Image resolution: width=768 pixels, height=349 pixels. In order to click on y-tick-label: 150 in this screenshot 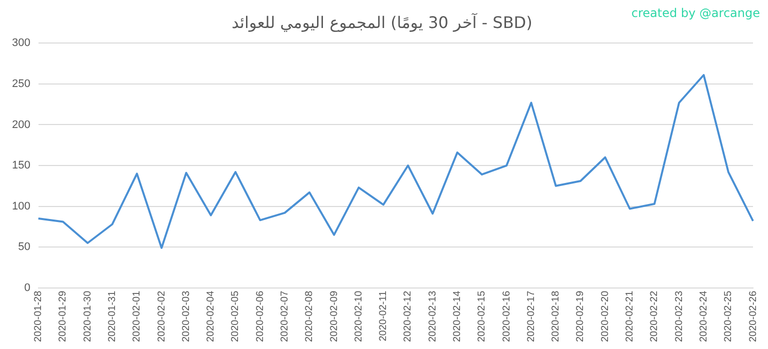, I will do `click(21, 166)`.